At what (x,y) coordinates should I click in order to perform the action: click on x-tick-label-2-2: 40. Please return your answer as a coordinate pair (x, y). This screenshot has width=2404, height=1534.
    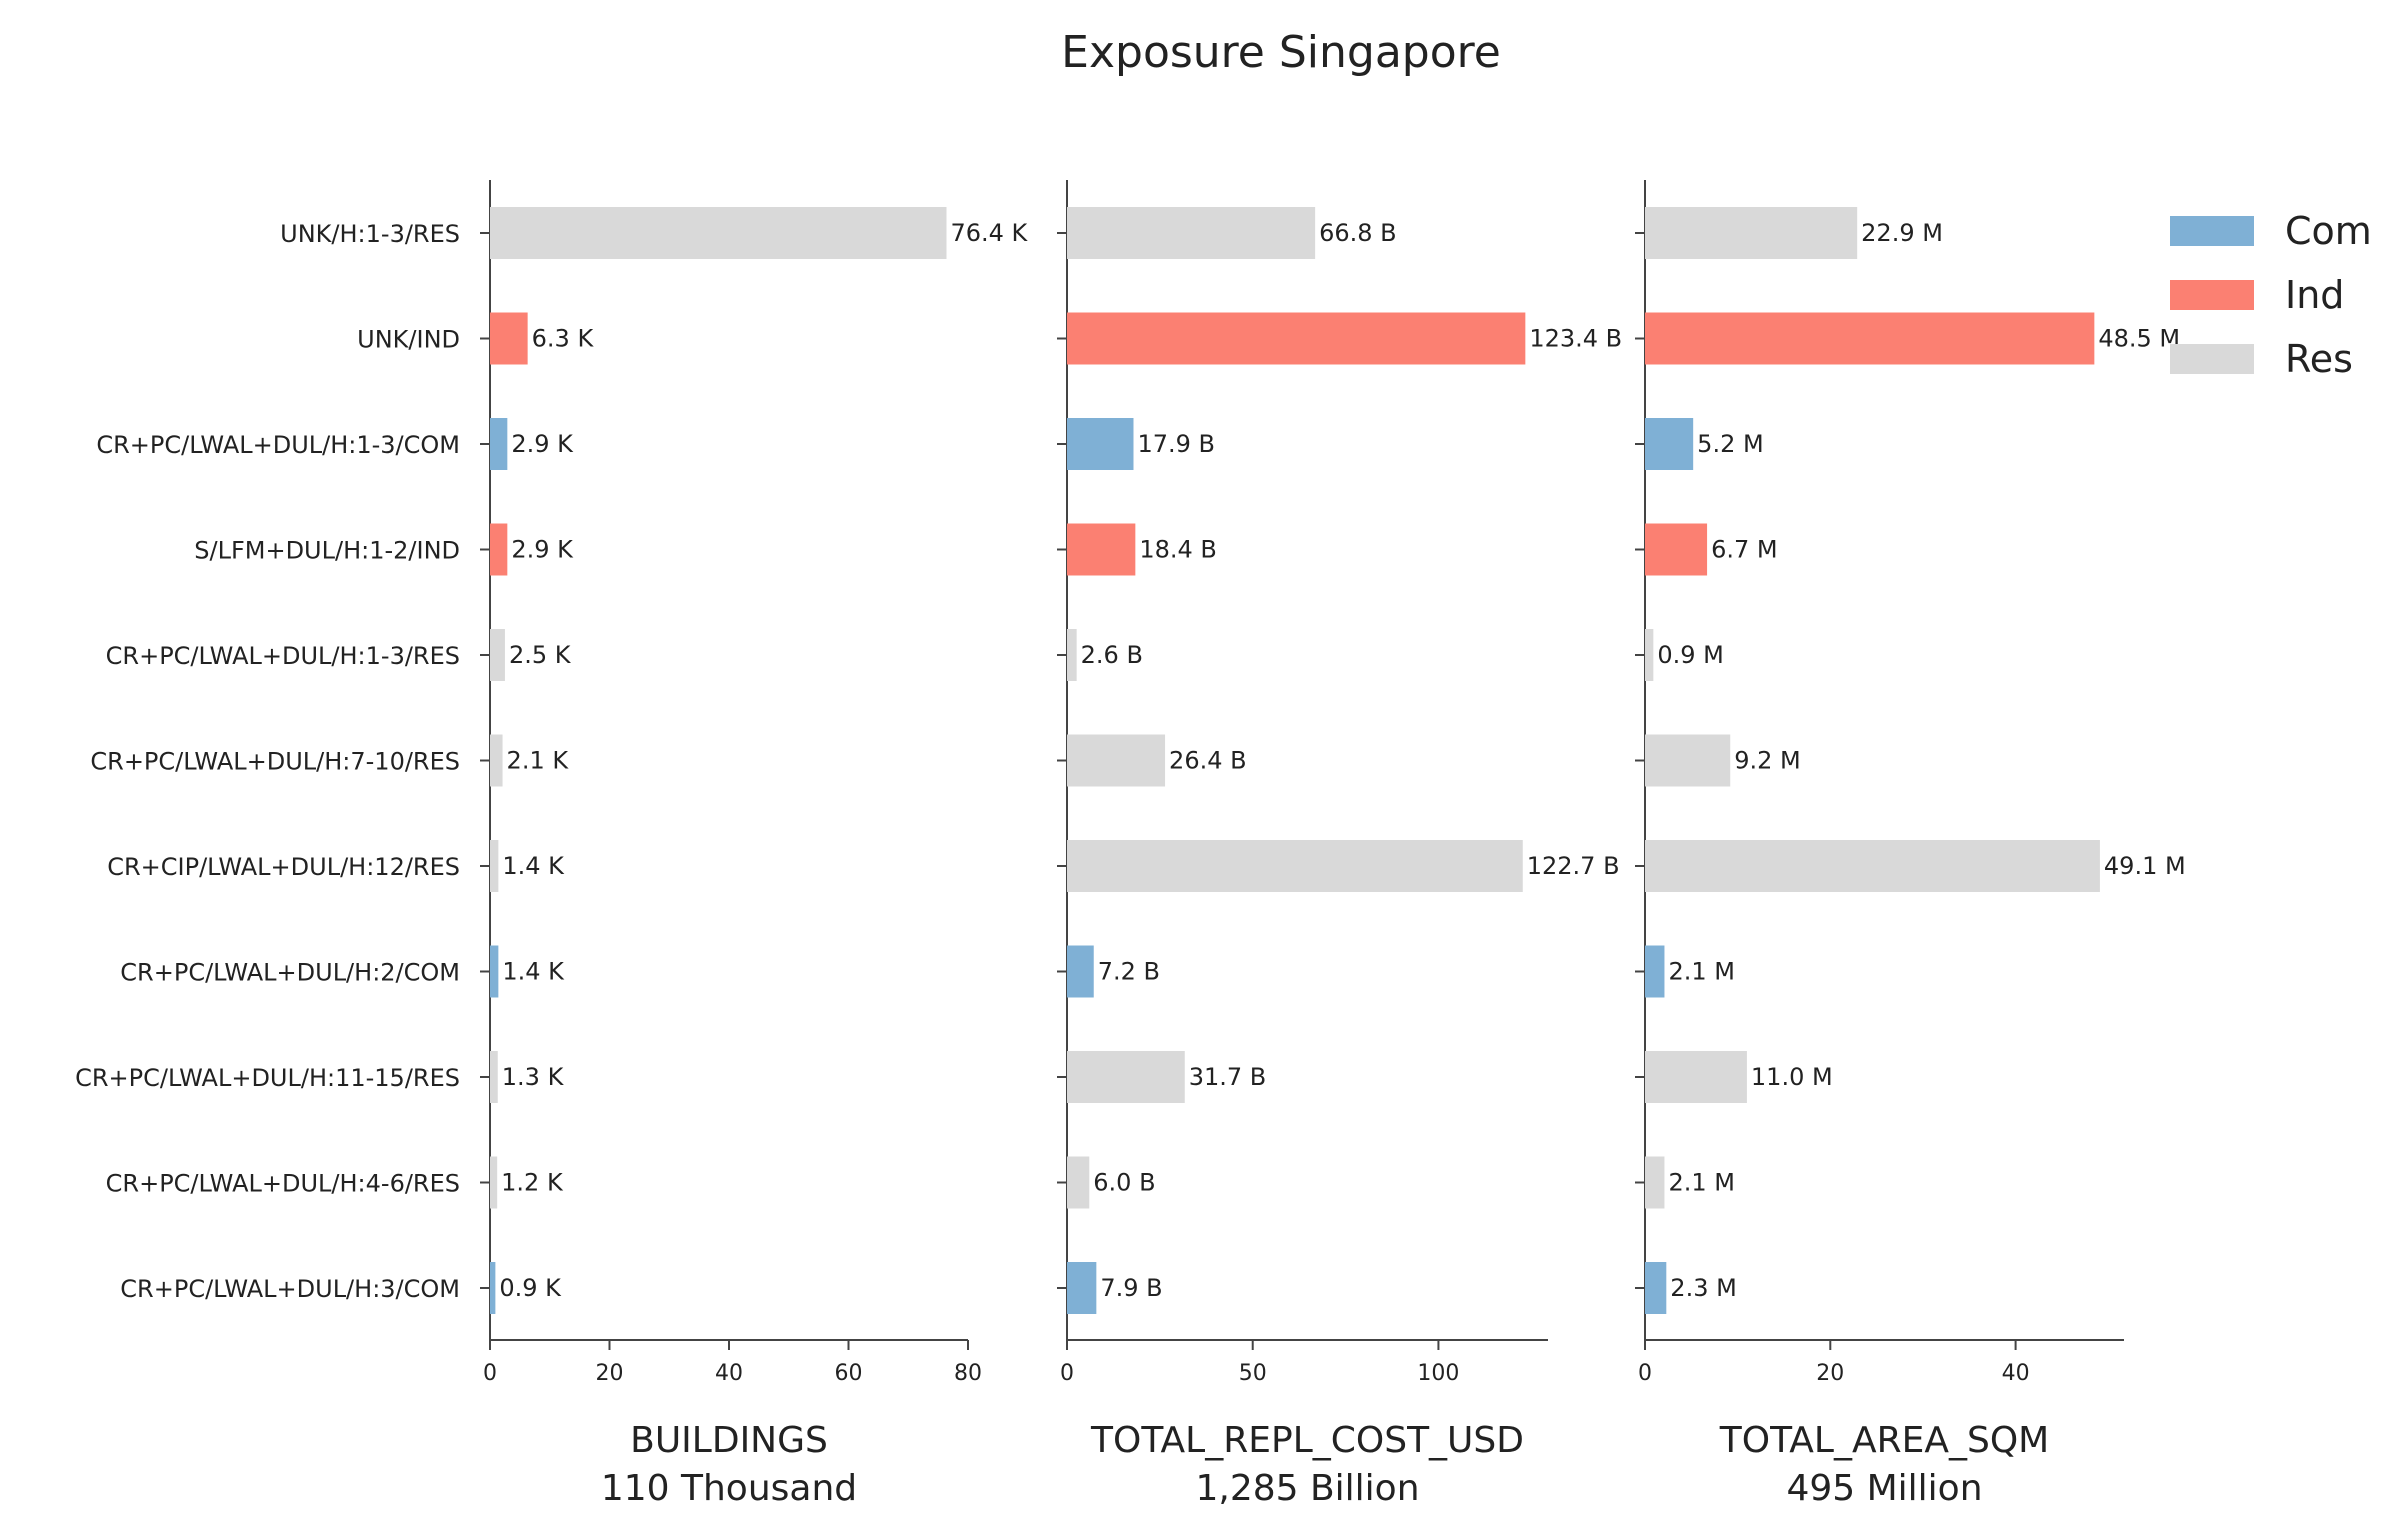
    Looking at the image, I should click on (2016, 1373).